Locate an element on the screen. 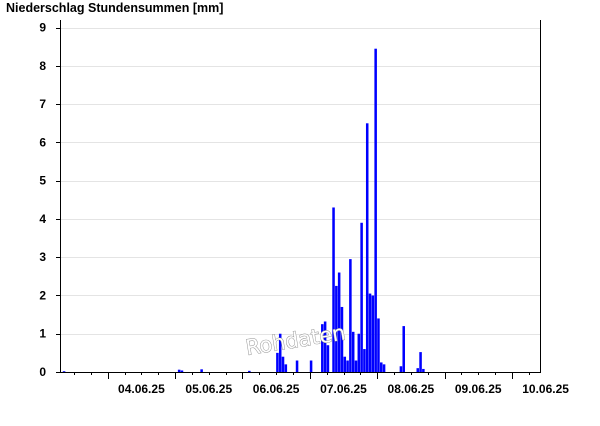 The image size is (600, 426). y-tick-label: 4 is located at coordinates (42, 219).